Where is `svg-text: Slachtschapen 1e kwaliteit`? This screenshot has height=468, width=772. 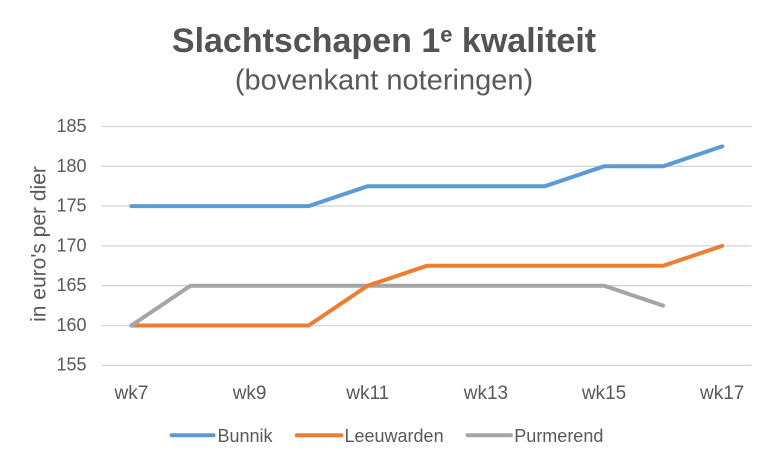 svg-text: Slachtschapen 1e kwaliteit is located at coordinates (384, 41).